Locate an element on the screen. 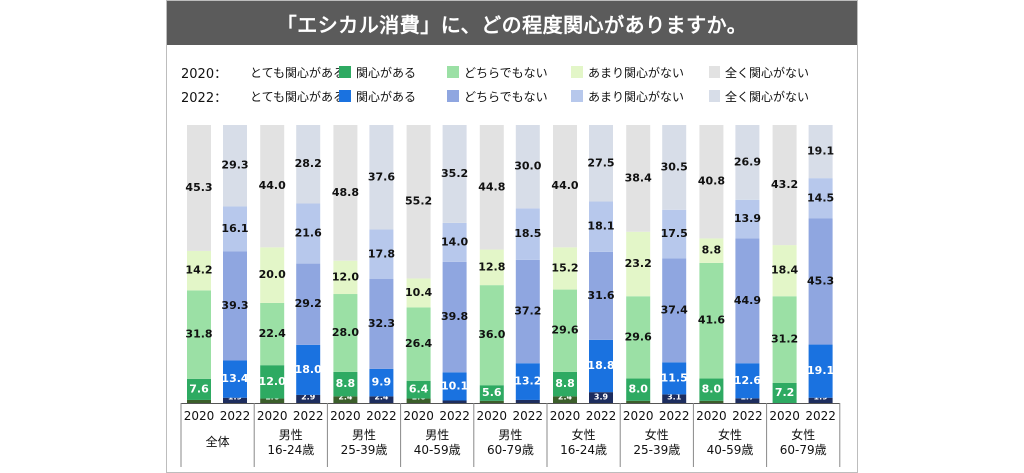 This screenshot has height=473, width=1024. data-label: 26.9 is located at coordinates (747, 161).